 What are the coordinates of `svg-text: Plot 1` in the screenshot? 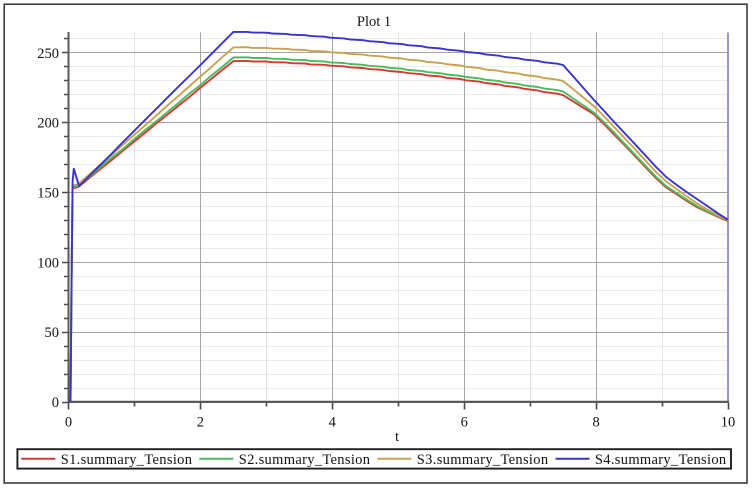 It's located at (374, 22).